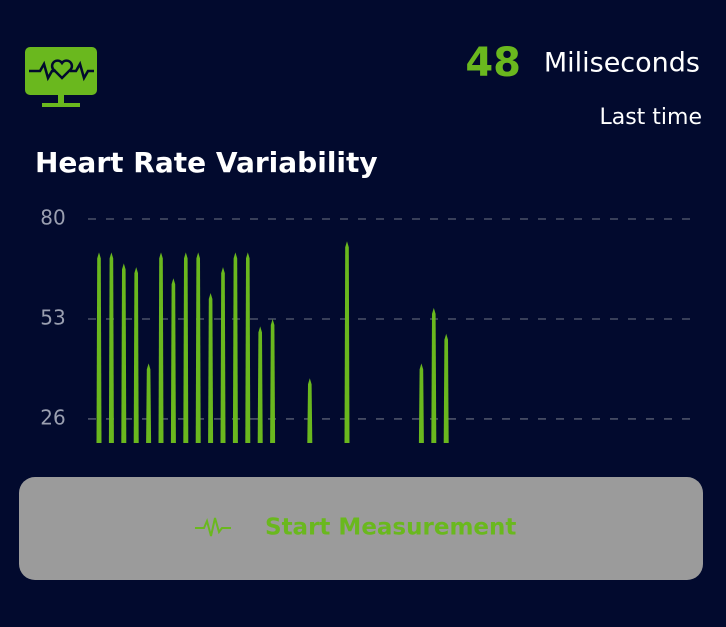 This screenshot has height=627, width=726. What do you see at coordinates (52, 417) in the screenshot?
I see `y-tick-label: 26` at bounding box center [52, 417].